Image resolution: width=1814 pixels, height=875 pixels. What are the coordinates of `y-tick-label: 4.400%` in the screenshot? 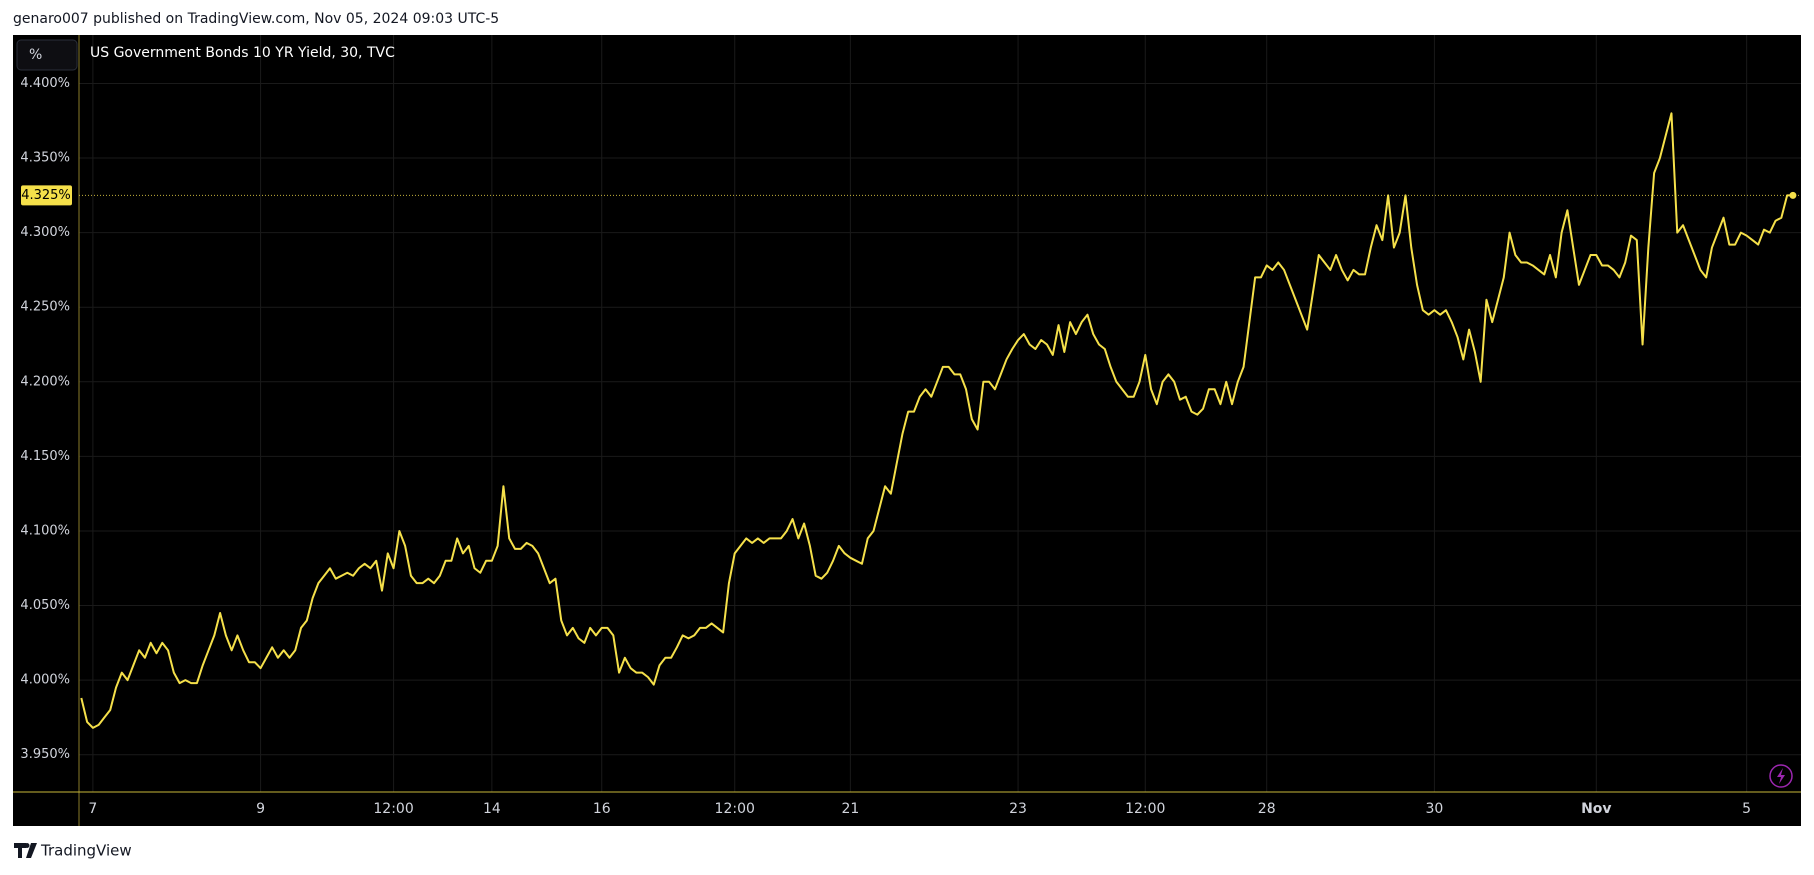 It's located at (45, 83).